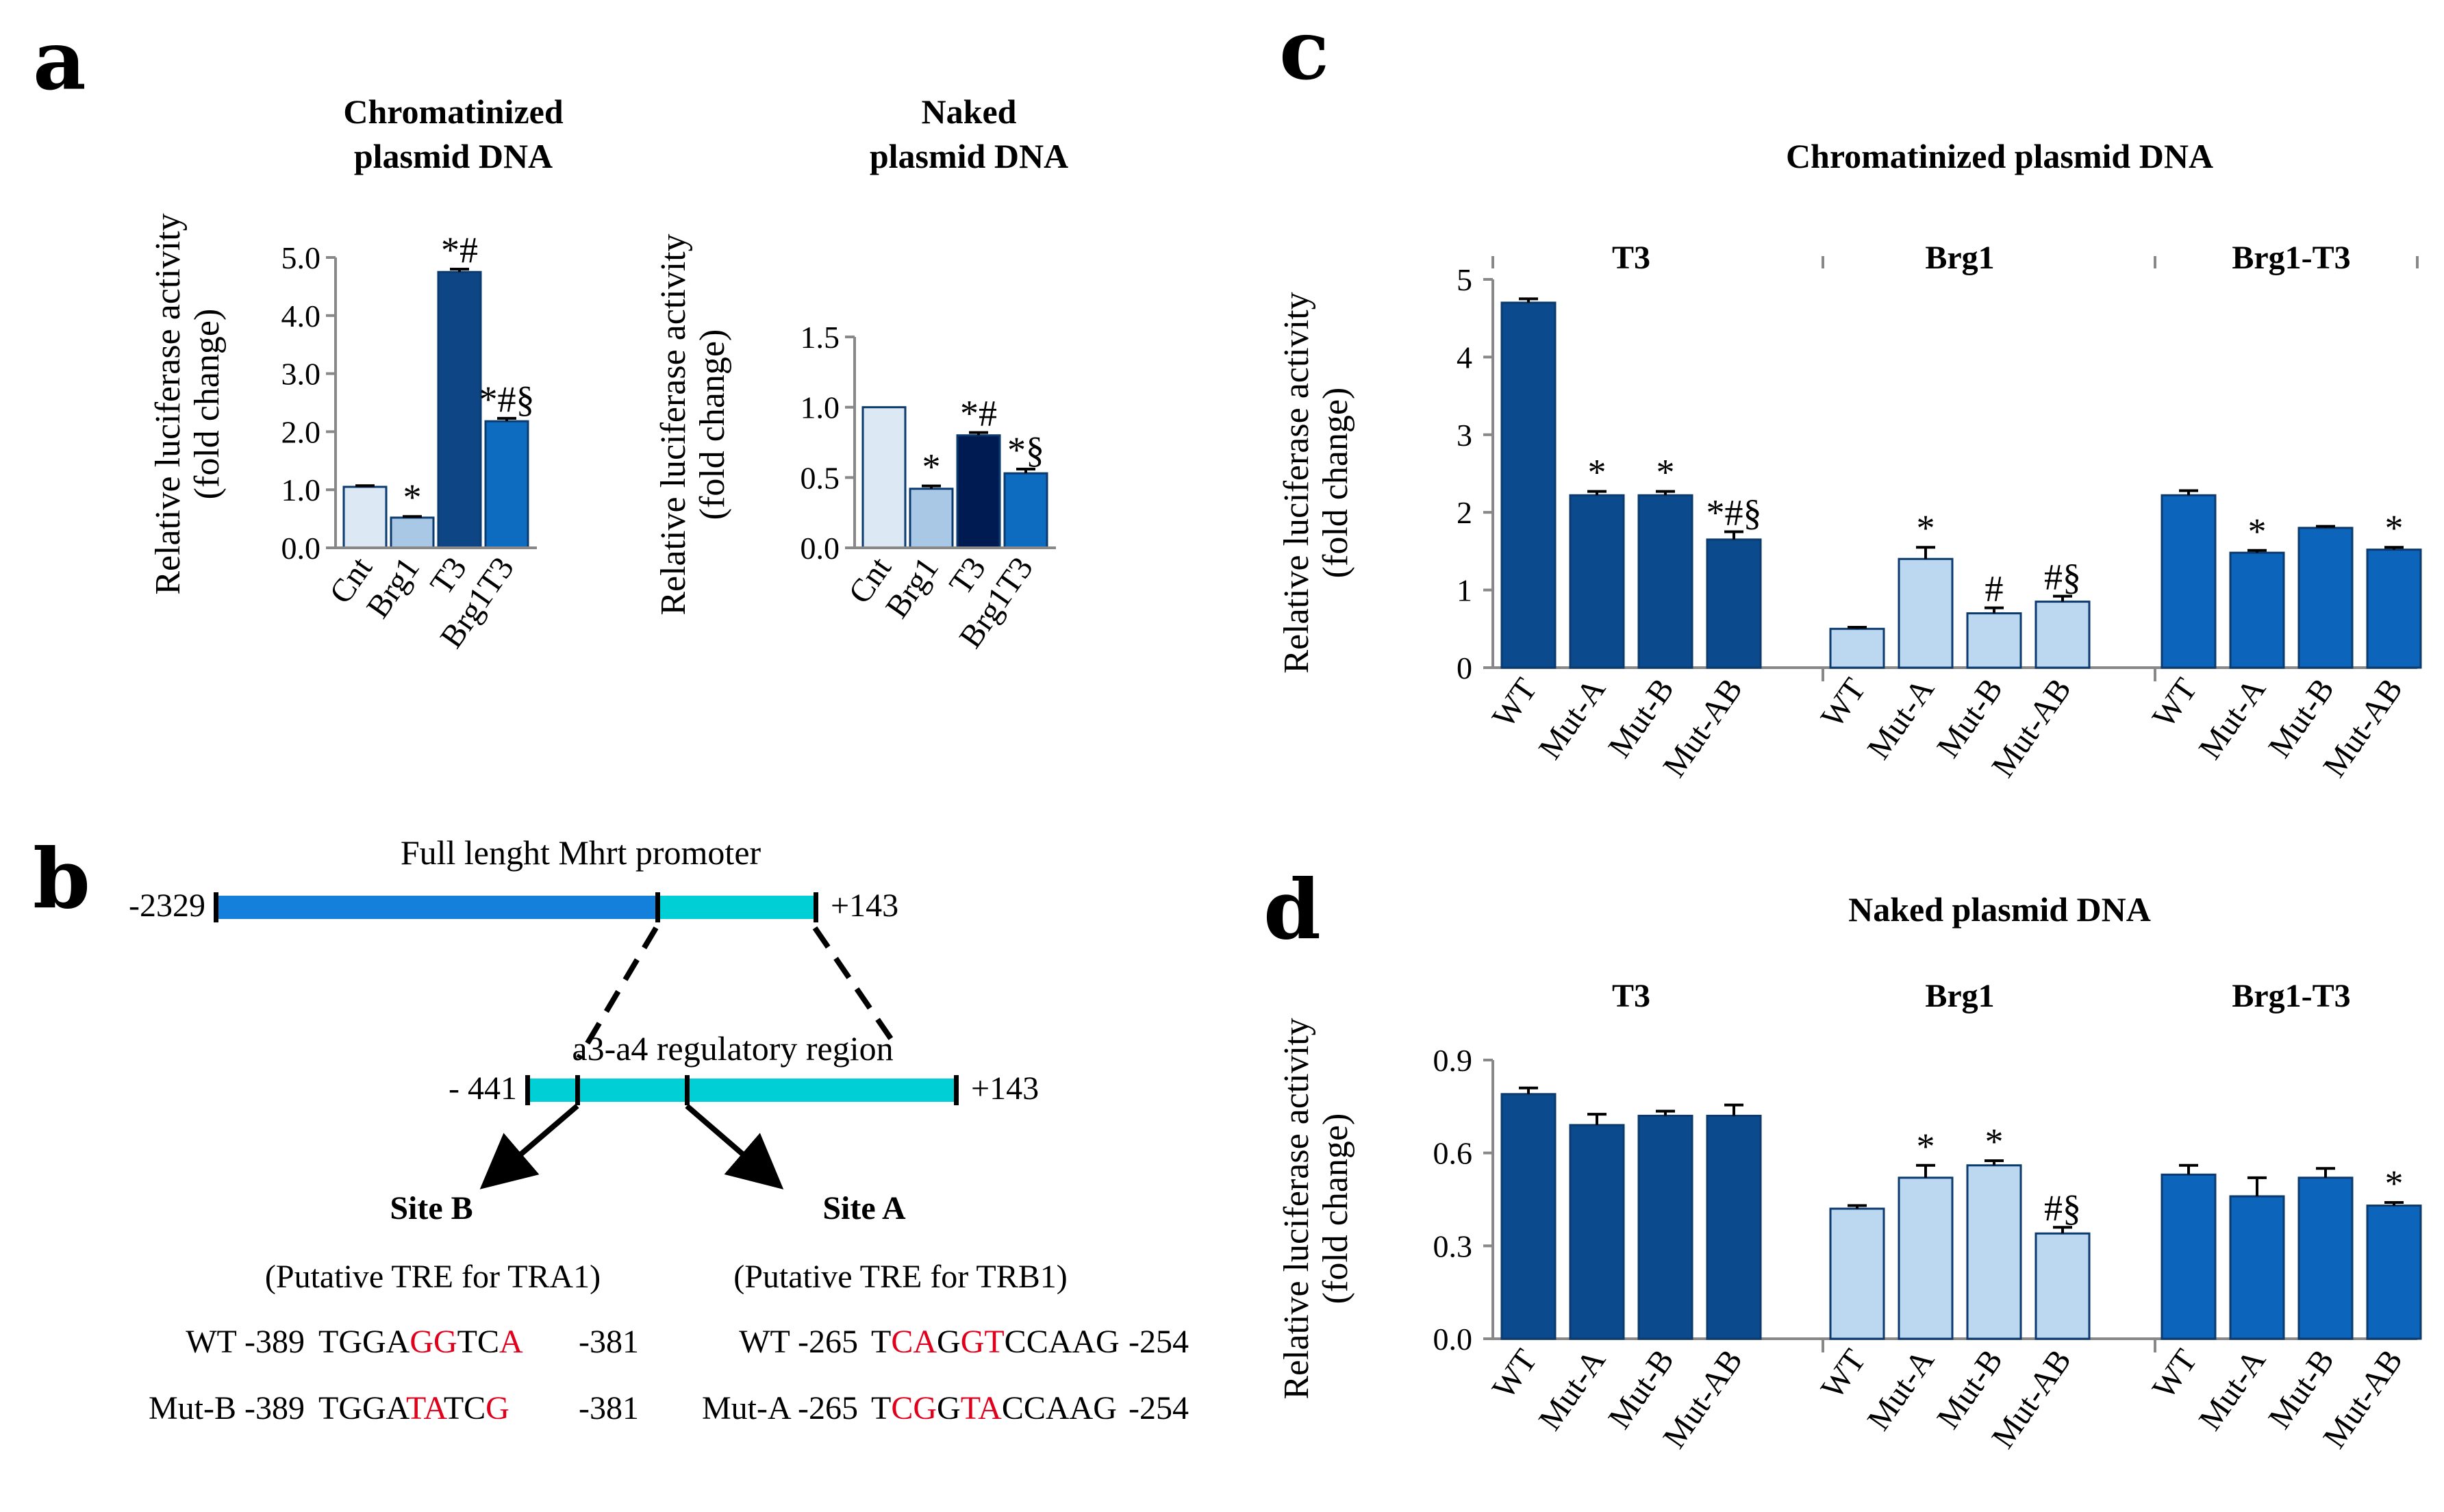  I want to click on site-a-tick, so click(687, 1090).